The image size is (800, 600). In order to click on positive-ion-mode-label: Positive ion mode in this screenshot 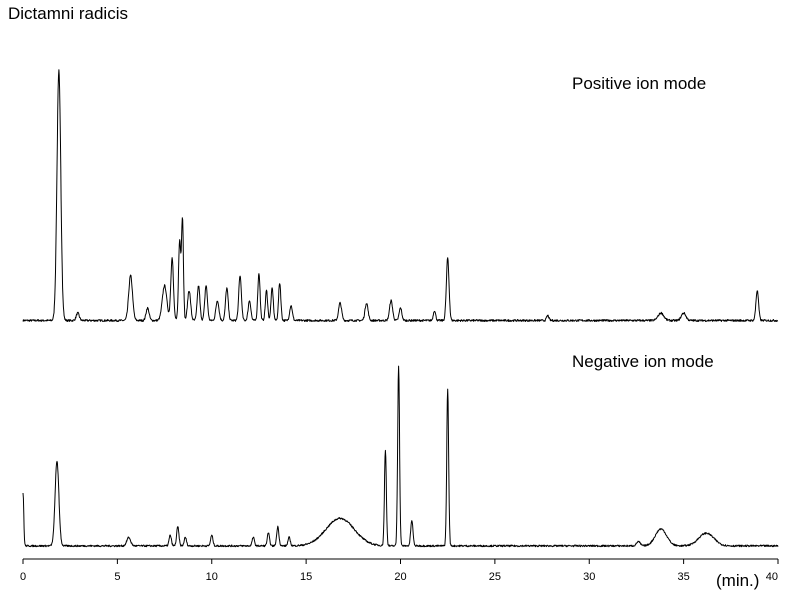, I will do `click(639, 83)`.